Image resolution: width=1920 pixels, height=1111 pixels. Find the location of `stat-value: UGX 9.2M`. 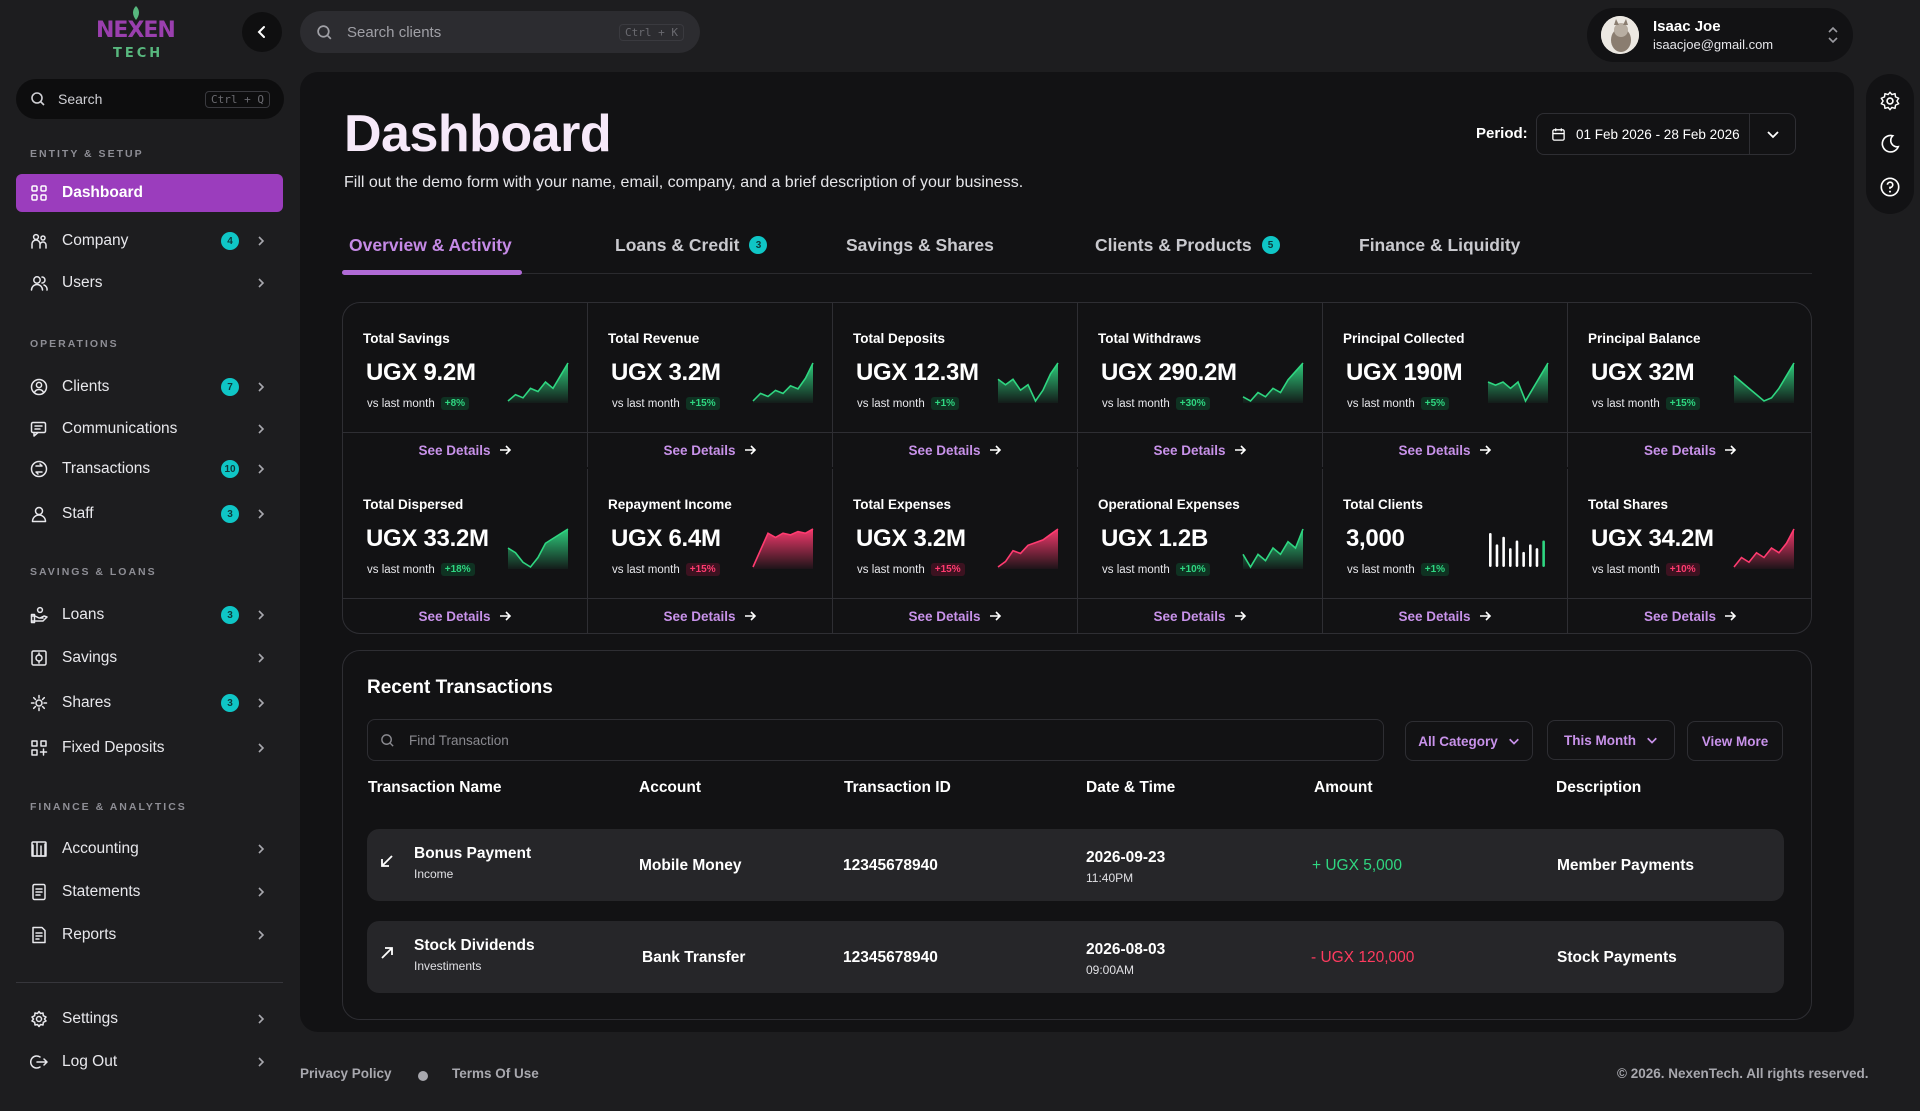

stat-value: UGX 9.2M is located at coordinates (421, 372).